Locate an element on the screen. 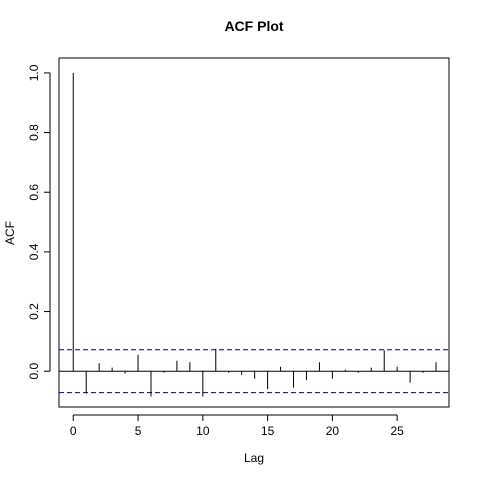  y-tick-label-1: 0.2 is located at coordinates (34, 311).